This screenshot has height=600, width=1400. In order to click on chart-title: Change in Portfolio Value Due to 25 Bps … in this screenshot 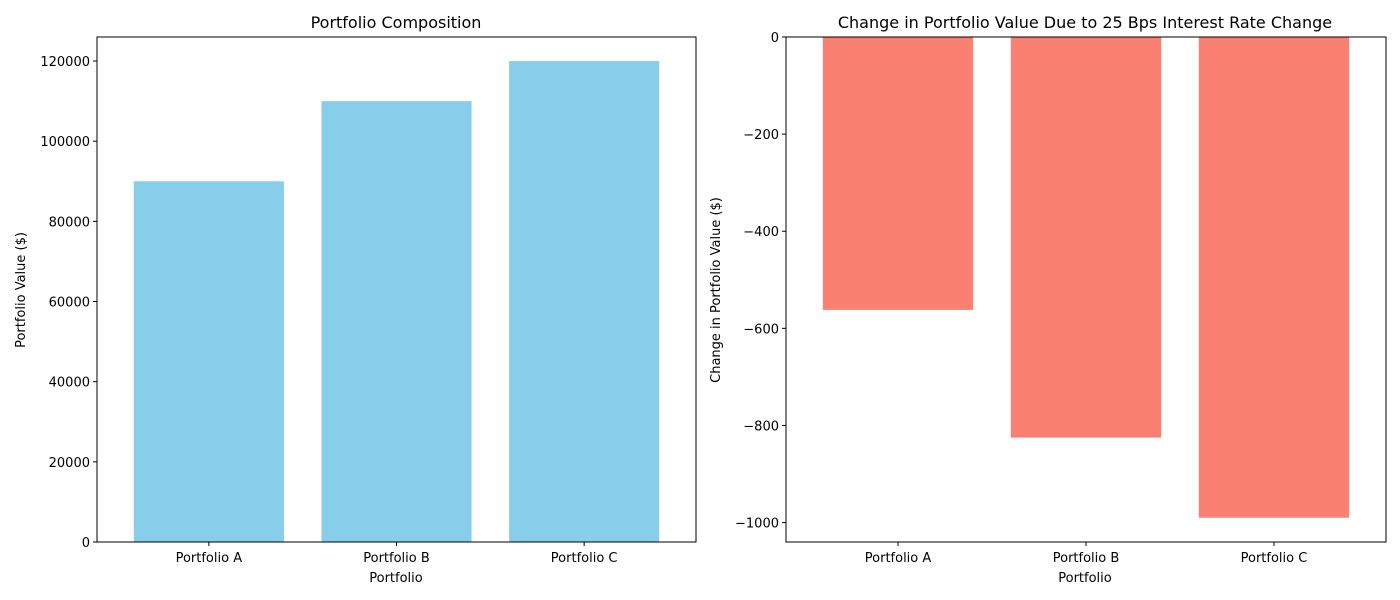, I will do `click(1085, 22)`.